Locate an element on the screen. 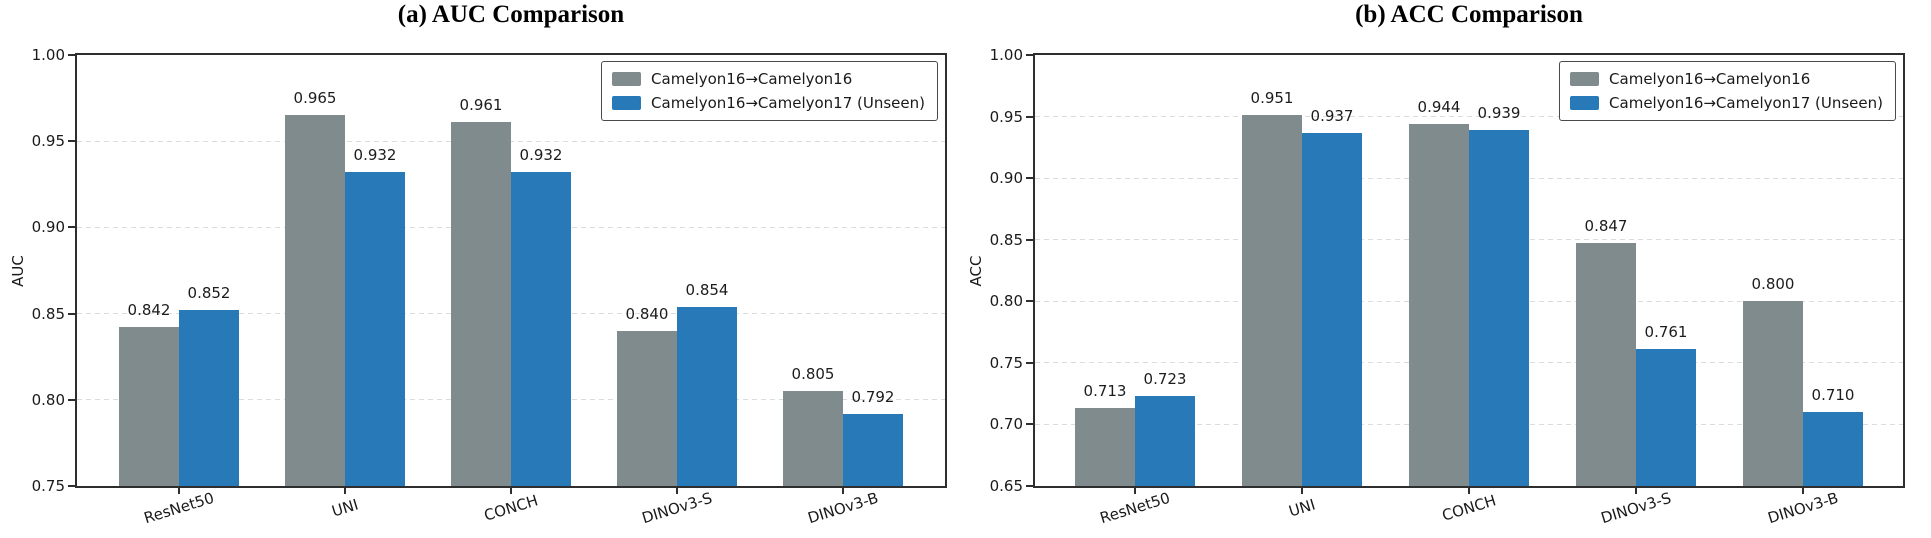  y-axis-label: AUC is located at coordinates (18, 270).